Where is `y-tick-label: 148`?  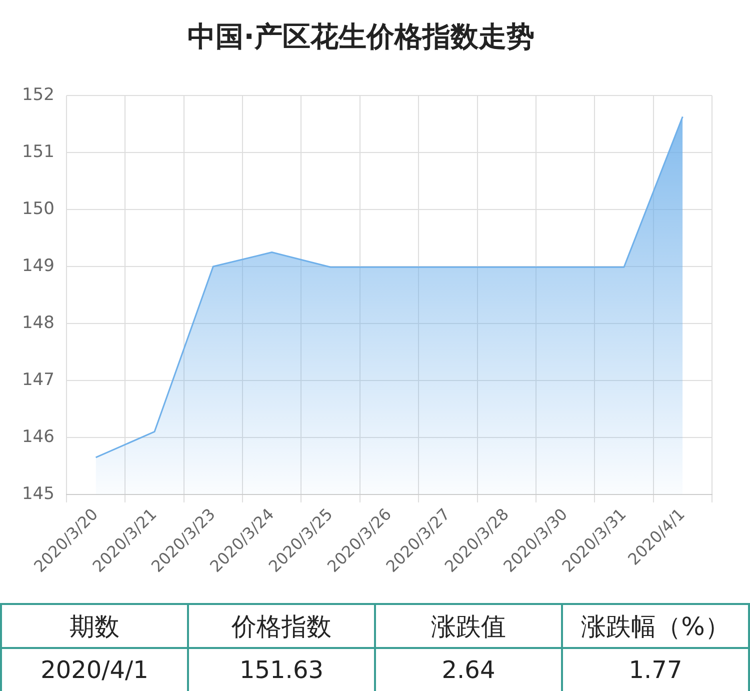 y-tick-label: 148 is located at coordinates (38, 322).